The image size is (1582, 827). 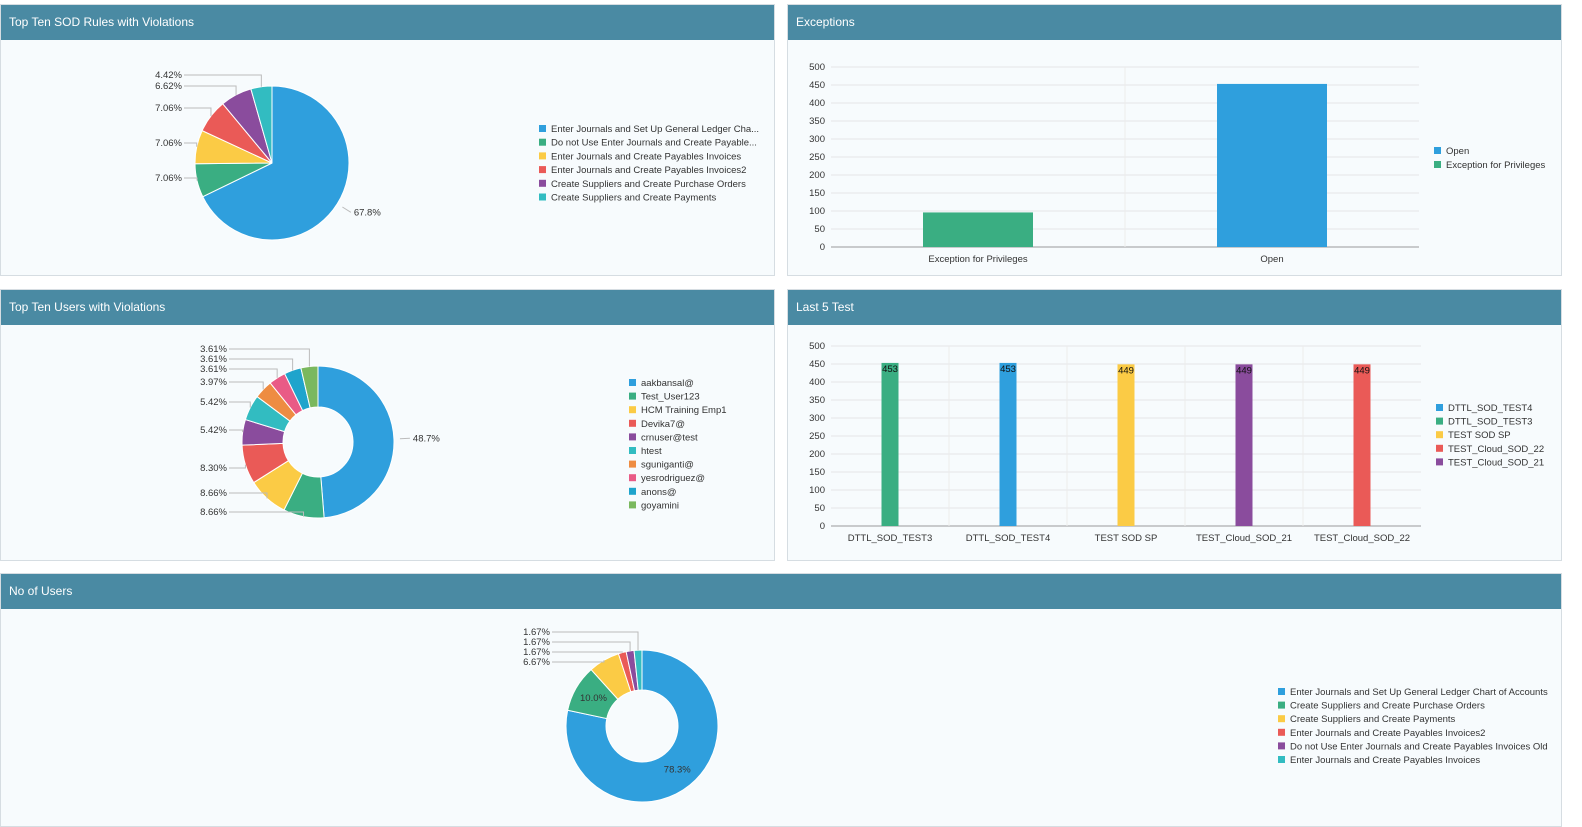 I want to click on panel-title: No of Users, so click(x=781, y=591).